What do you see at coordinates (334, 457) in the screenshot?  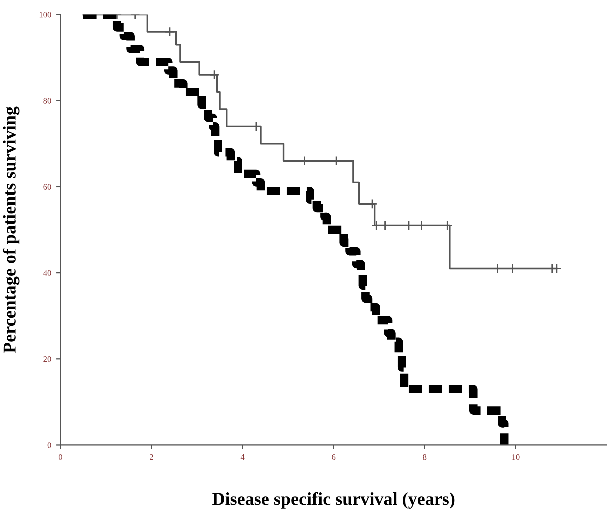 I see `x-tick-label: 6` at bounding box center [334, 457].